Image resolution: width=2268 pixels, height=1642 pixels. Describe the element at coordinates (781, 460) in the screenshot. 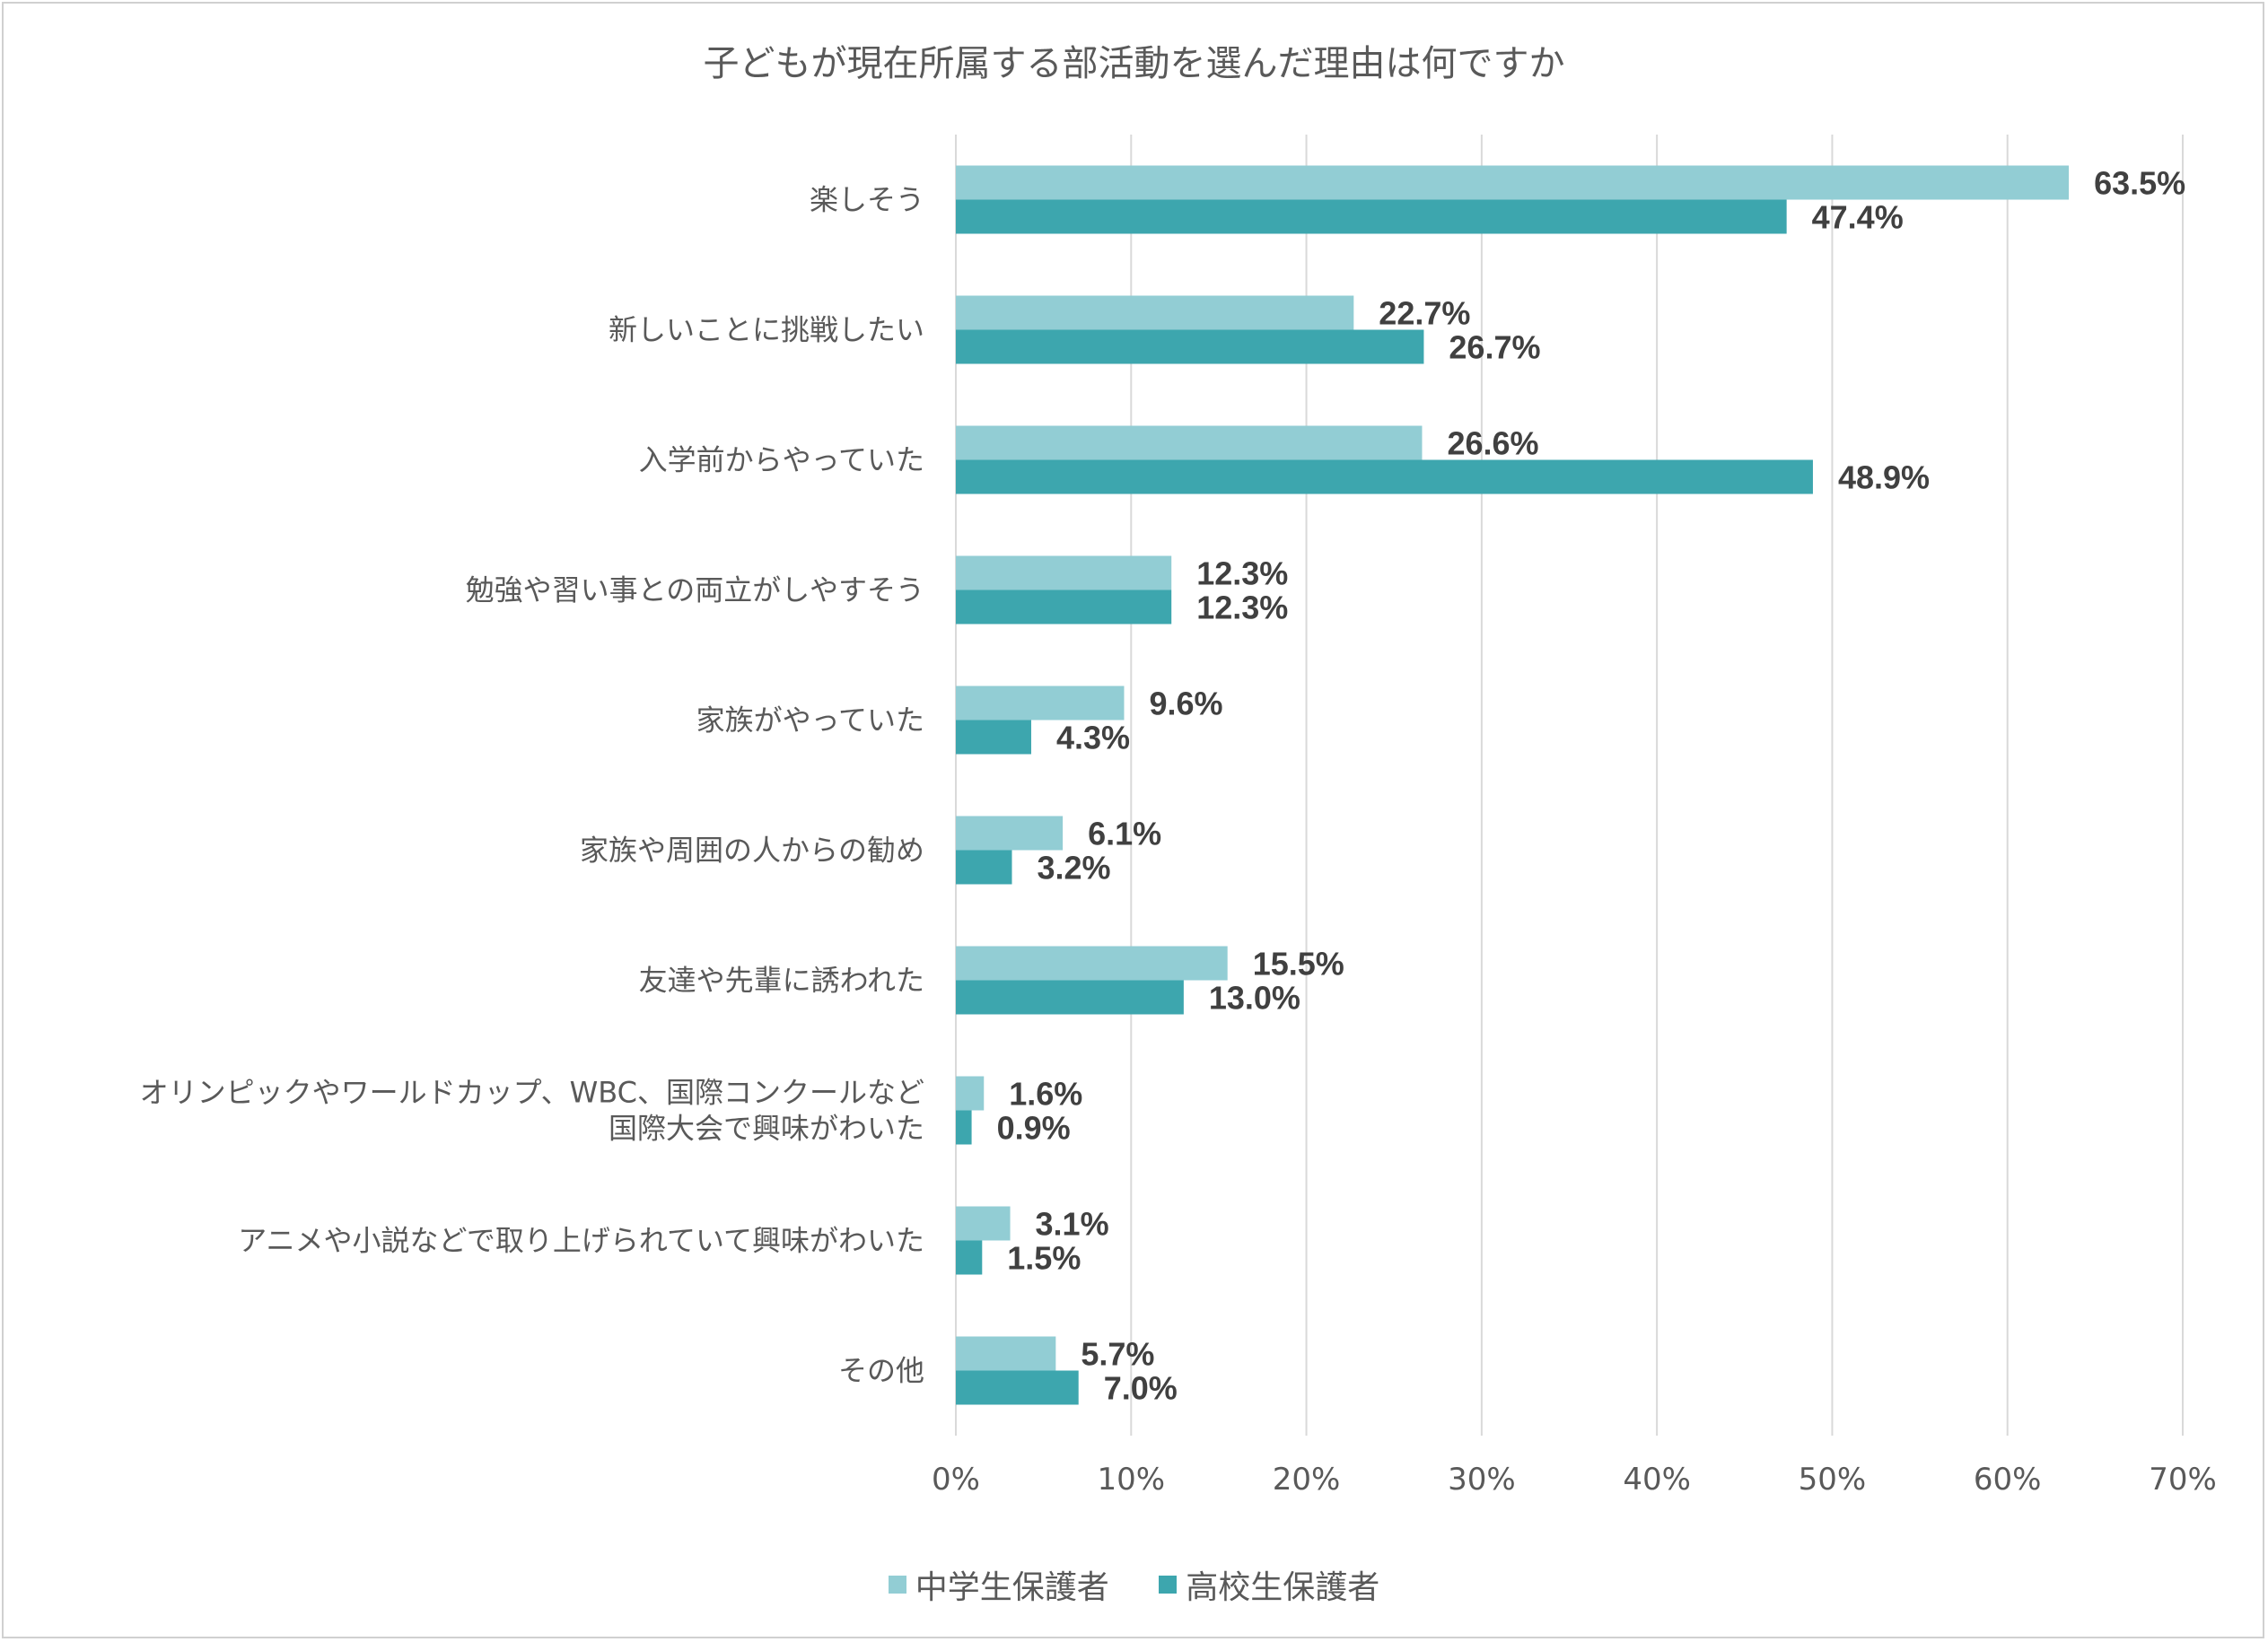

I see `category-label: 入学前からやっていた` at that location.